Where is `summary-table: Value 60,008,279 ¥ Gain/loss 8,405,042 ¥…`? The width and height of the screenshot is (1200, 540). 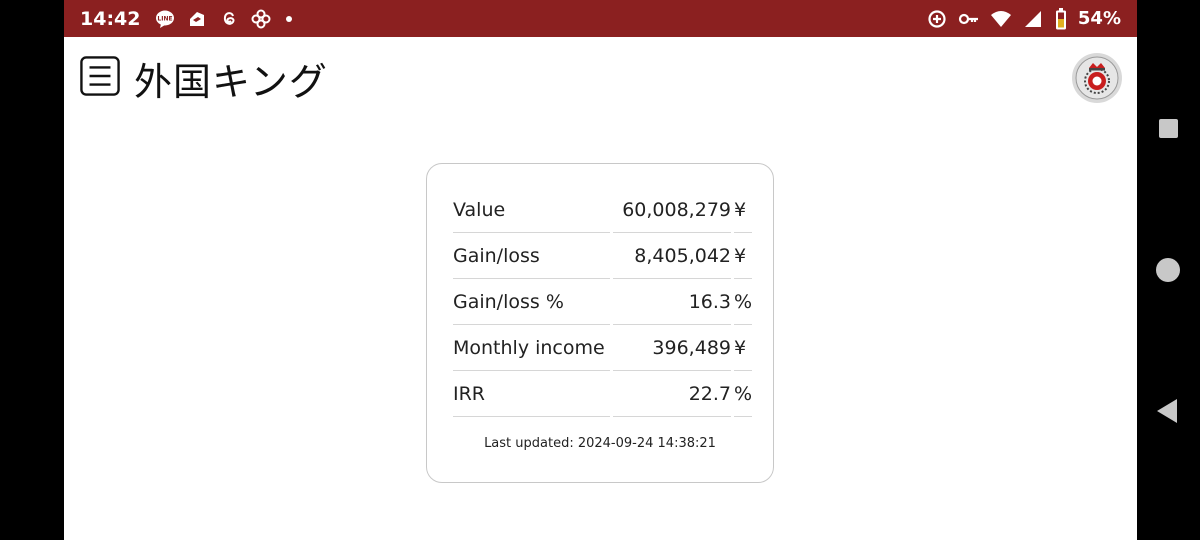 summary-table: Value 60,008,279 ¥ Gain/loss 8,405,042 ¥… is located at coordinates (602, 302).